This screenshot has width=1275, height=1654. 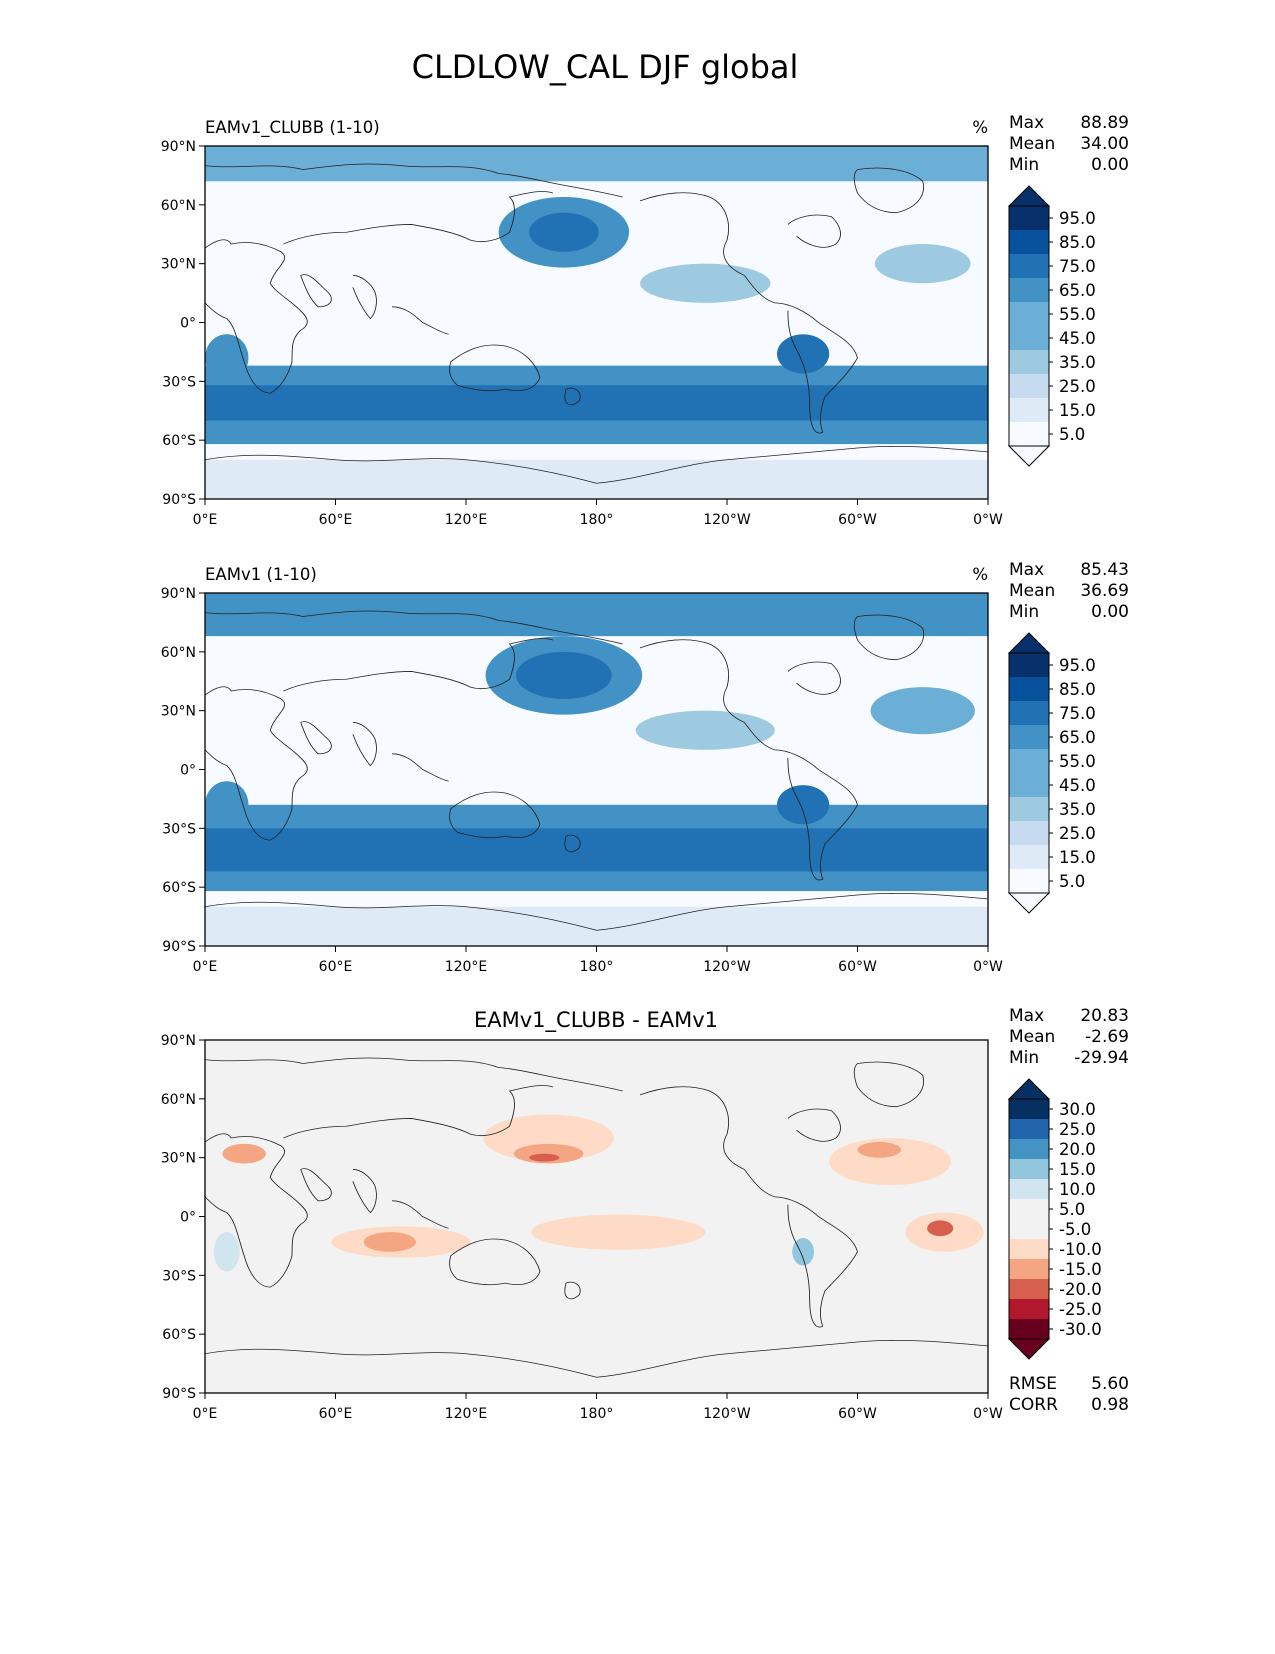 What do you see at coordinates (1104, 144) in the screenshot?
I see `panel-1-mean-value: 34.00` at bounding box center [1104, 144].